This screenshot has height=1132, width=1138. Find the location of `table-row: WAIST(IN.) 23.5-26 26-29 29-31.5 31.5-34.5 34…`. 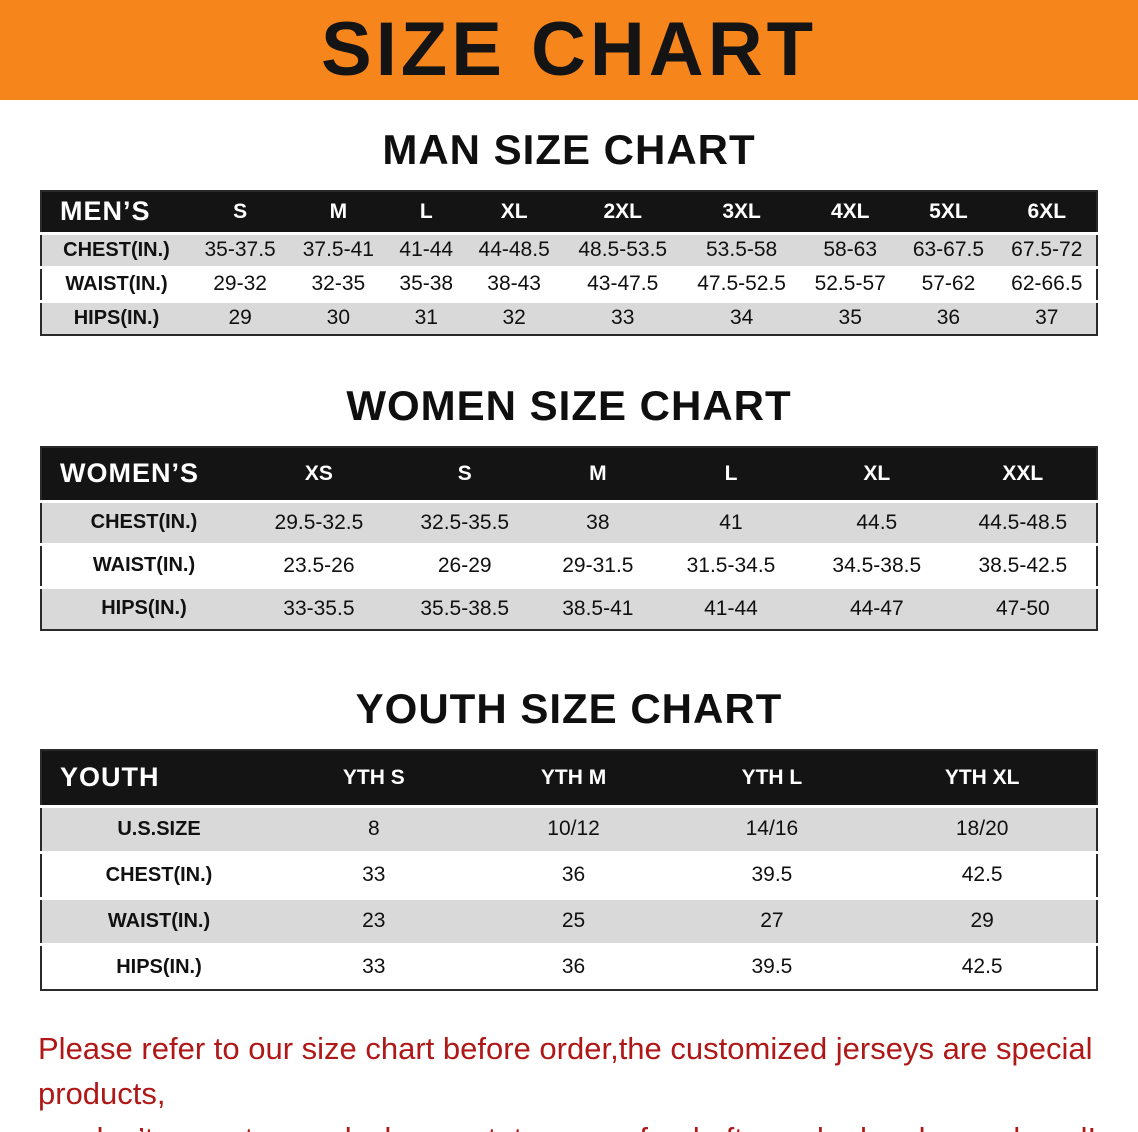

table-row: WAIST(IN.) 23.5-26 26-29 29-31.5 31.5-34.5 34… is located at coordinates (569, 565).